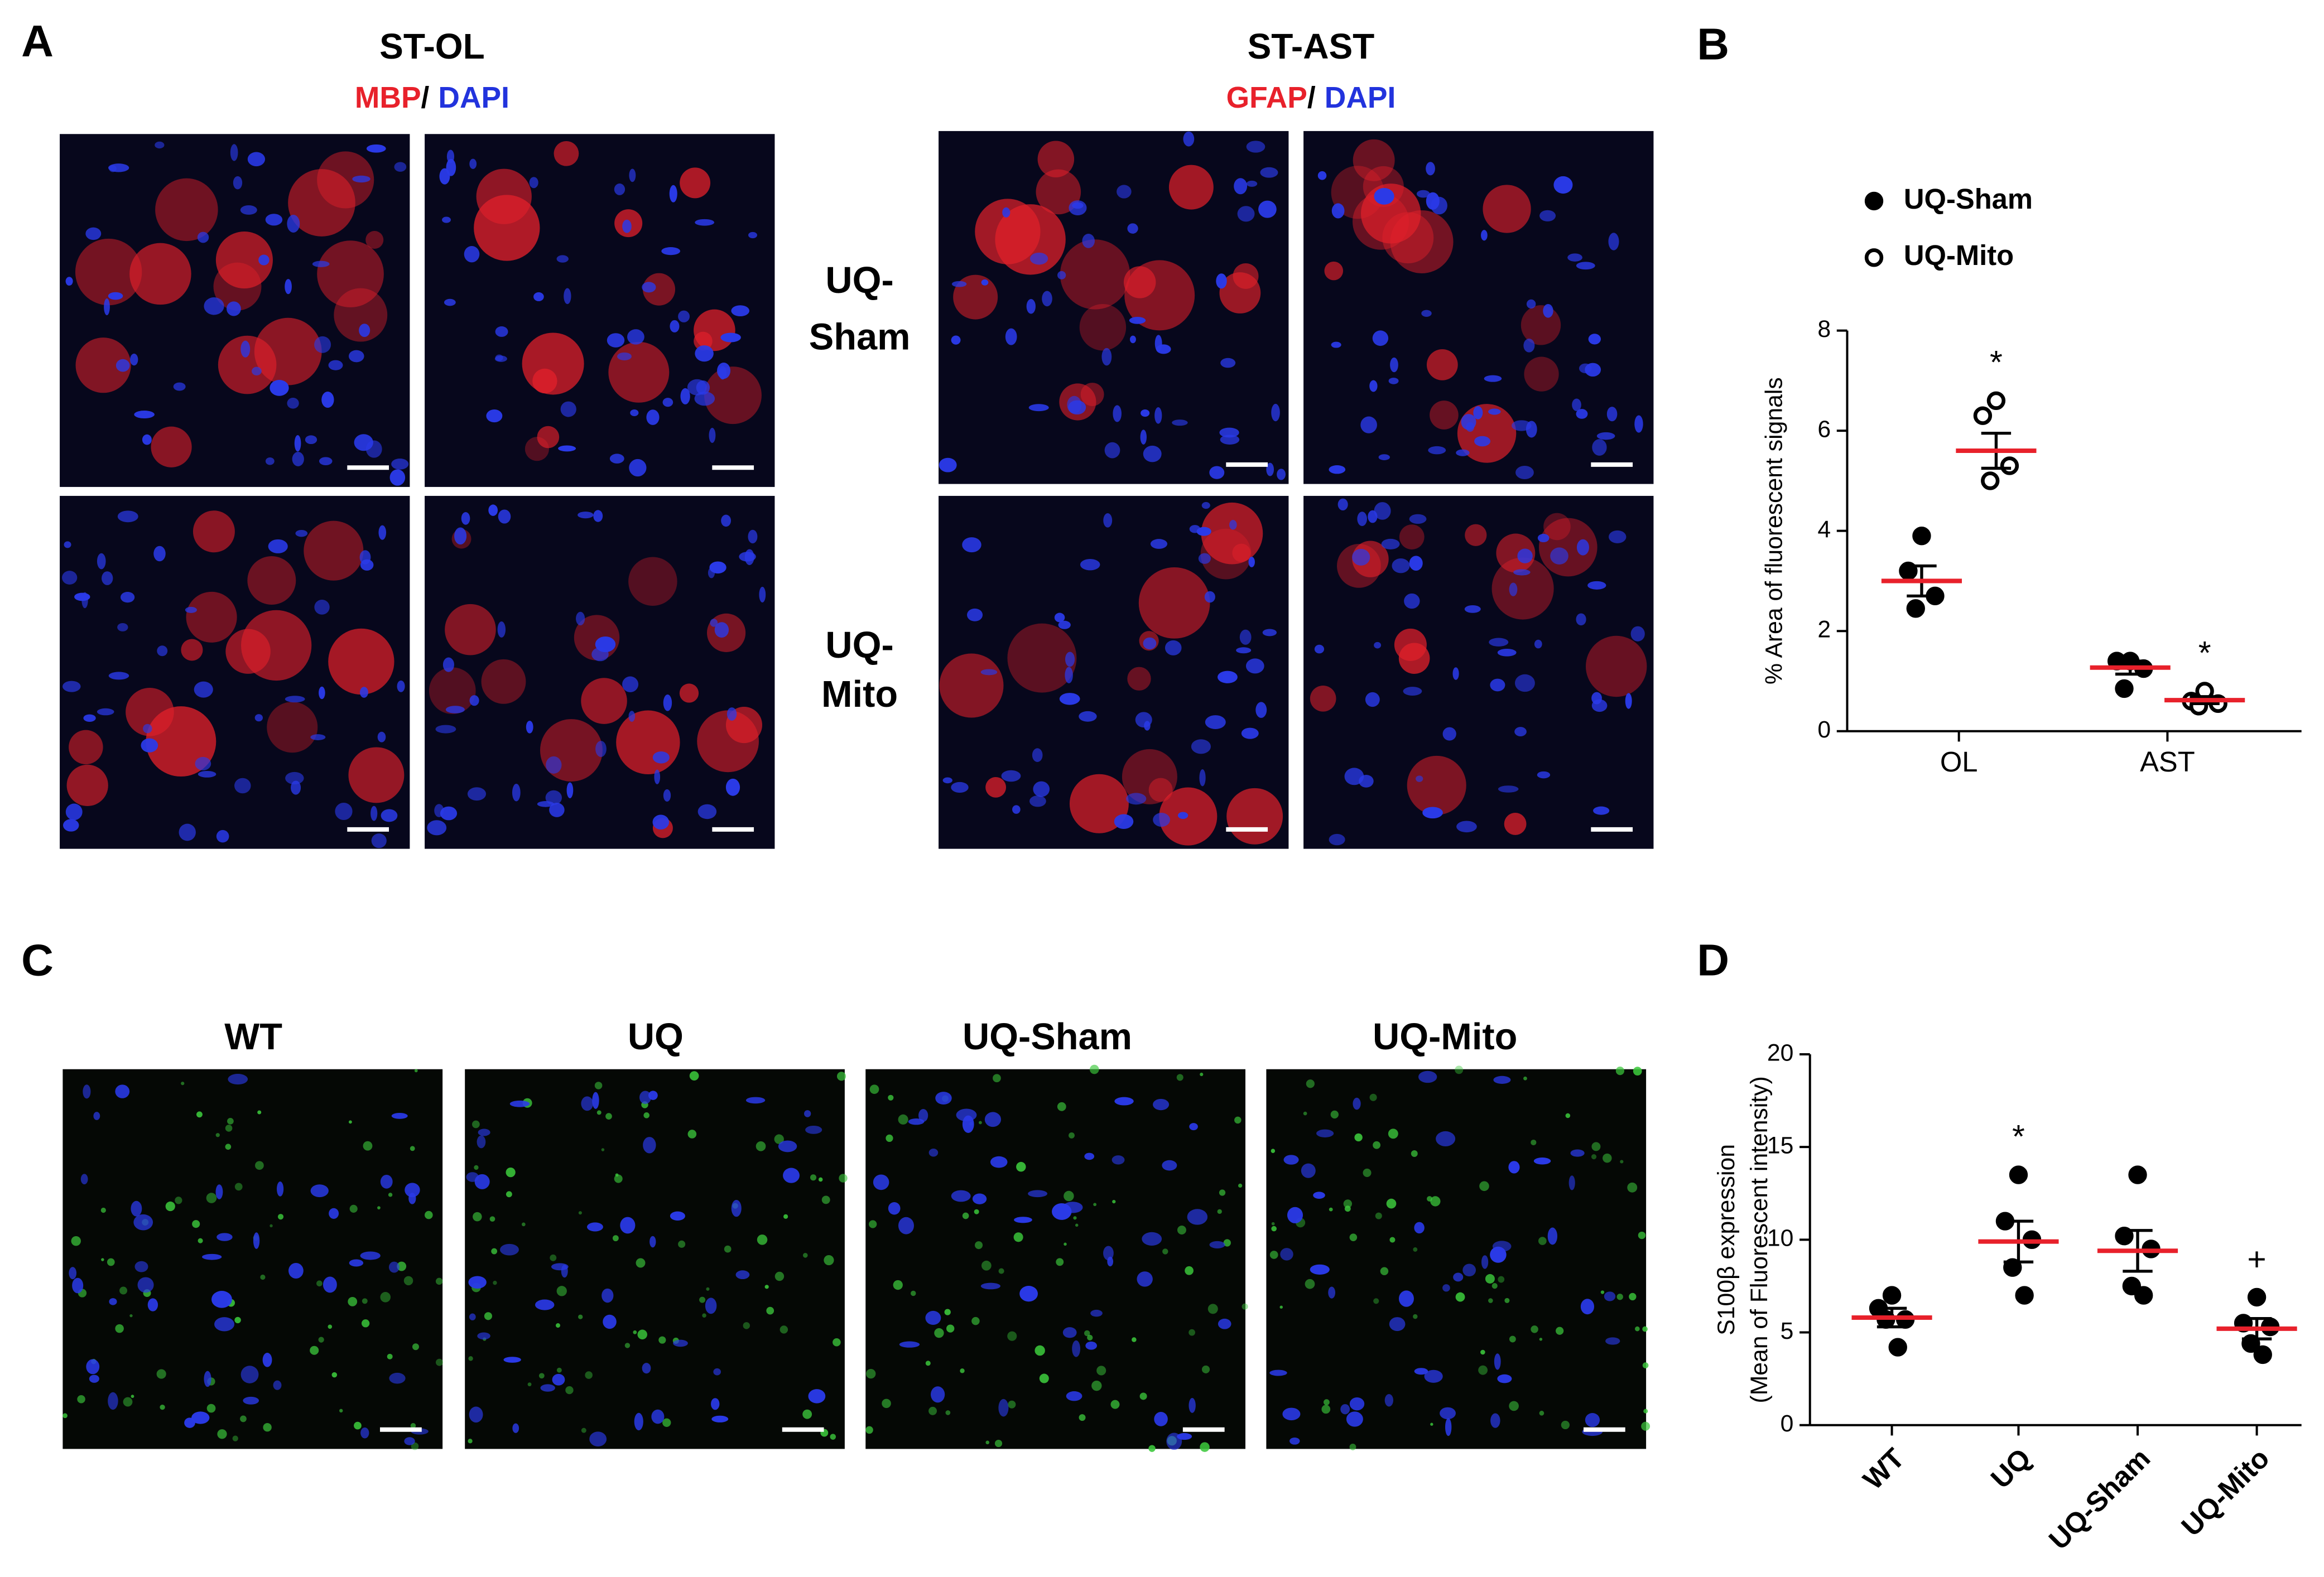  Describe the element at coordinates (2018, 1136) in the screenshot. I see `annotation: *` at that location.